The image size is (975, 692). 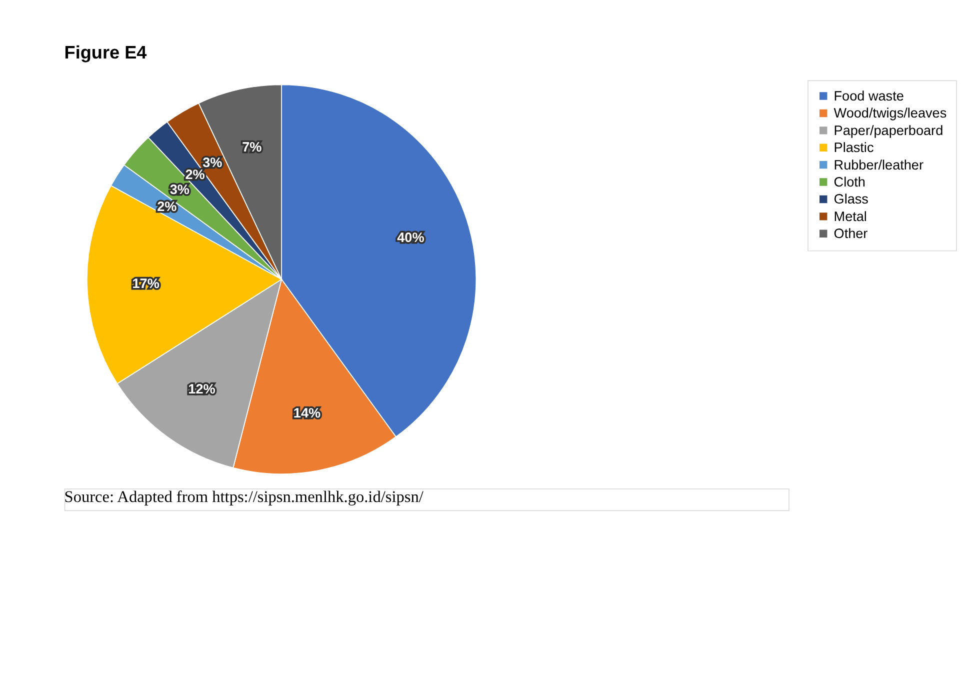 I want to click on legend-label: Food waste, so click(x=869, y=96).